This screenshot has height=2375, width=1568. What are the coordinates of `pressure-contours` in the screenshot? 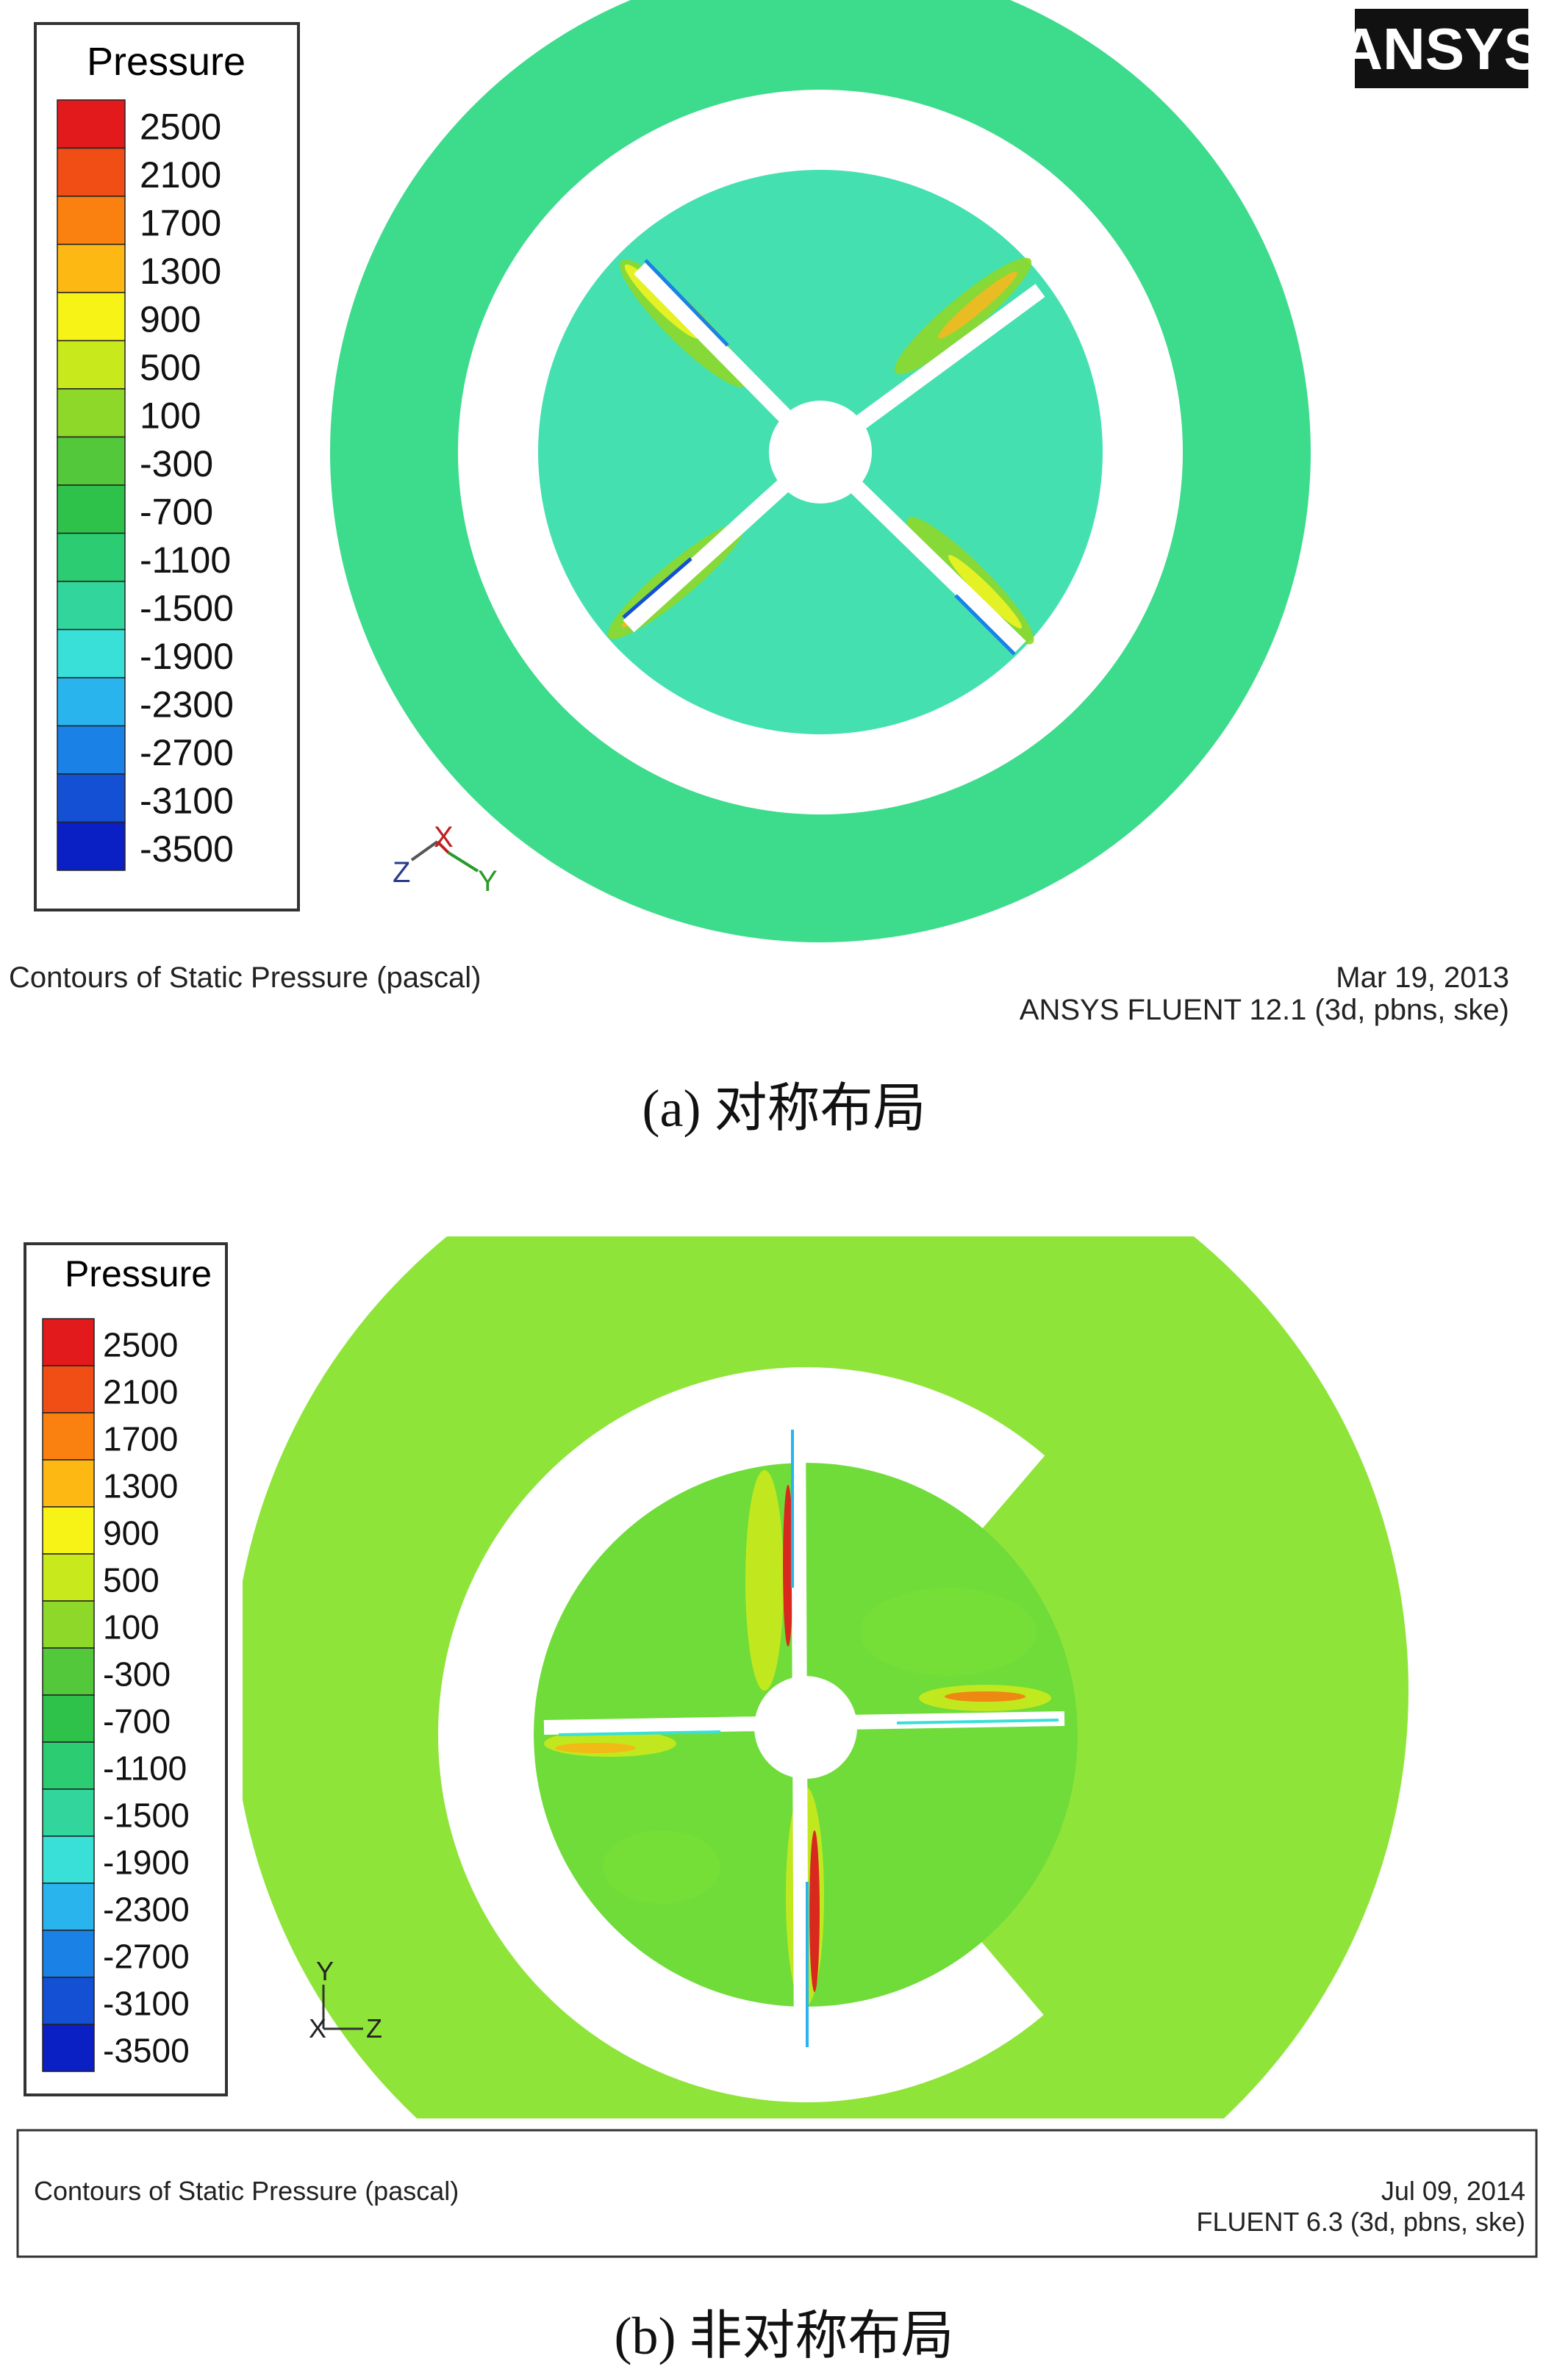 It's located at (797, 1738).